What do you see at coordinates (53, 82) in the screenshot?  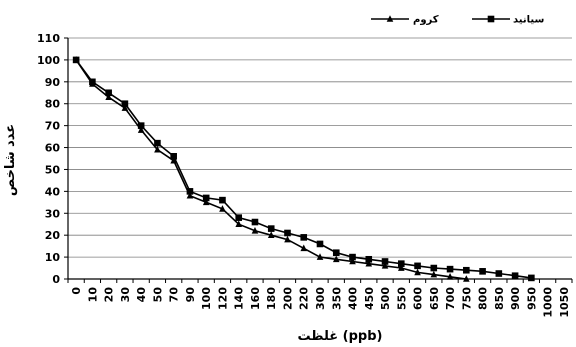 I see `y-tick-label: 90` at bounding box center [53, 82].